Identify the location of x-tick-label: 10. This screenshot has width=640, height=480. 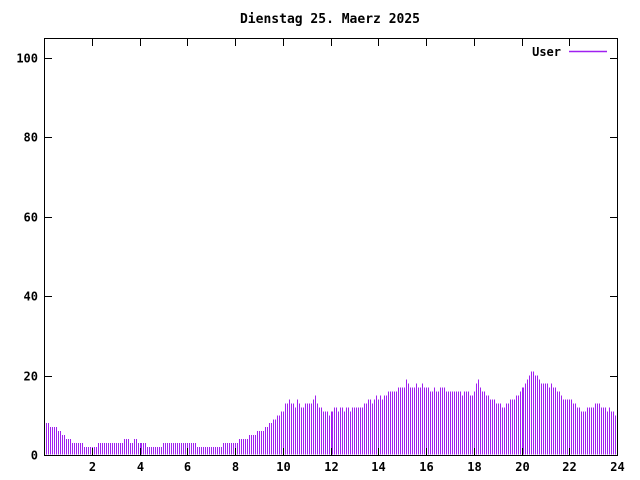
(283, 467).